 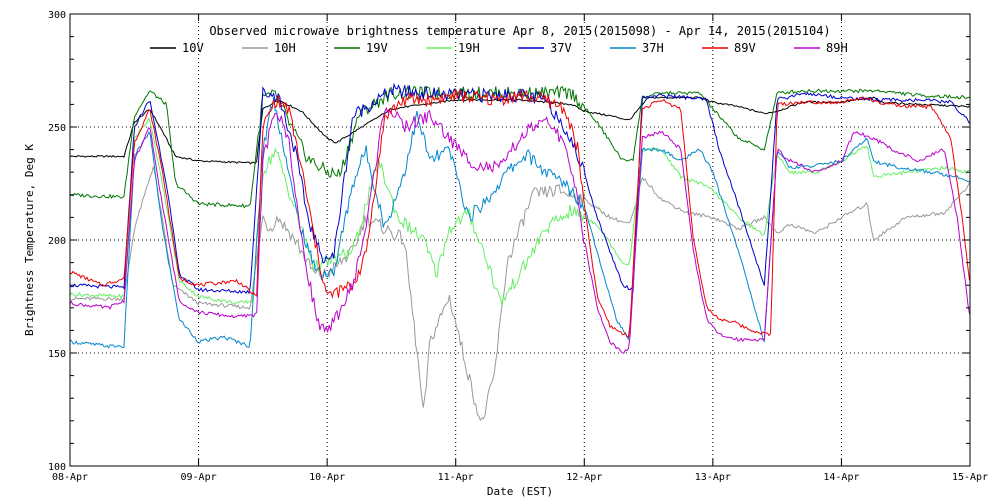 I want to click on y-tick-label: 100, so click(x=57, y=467).